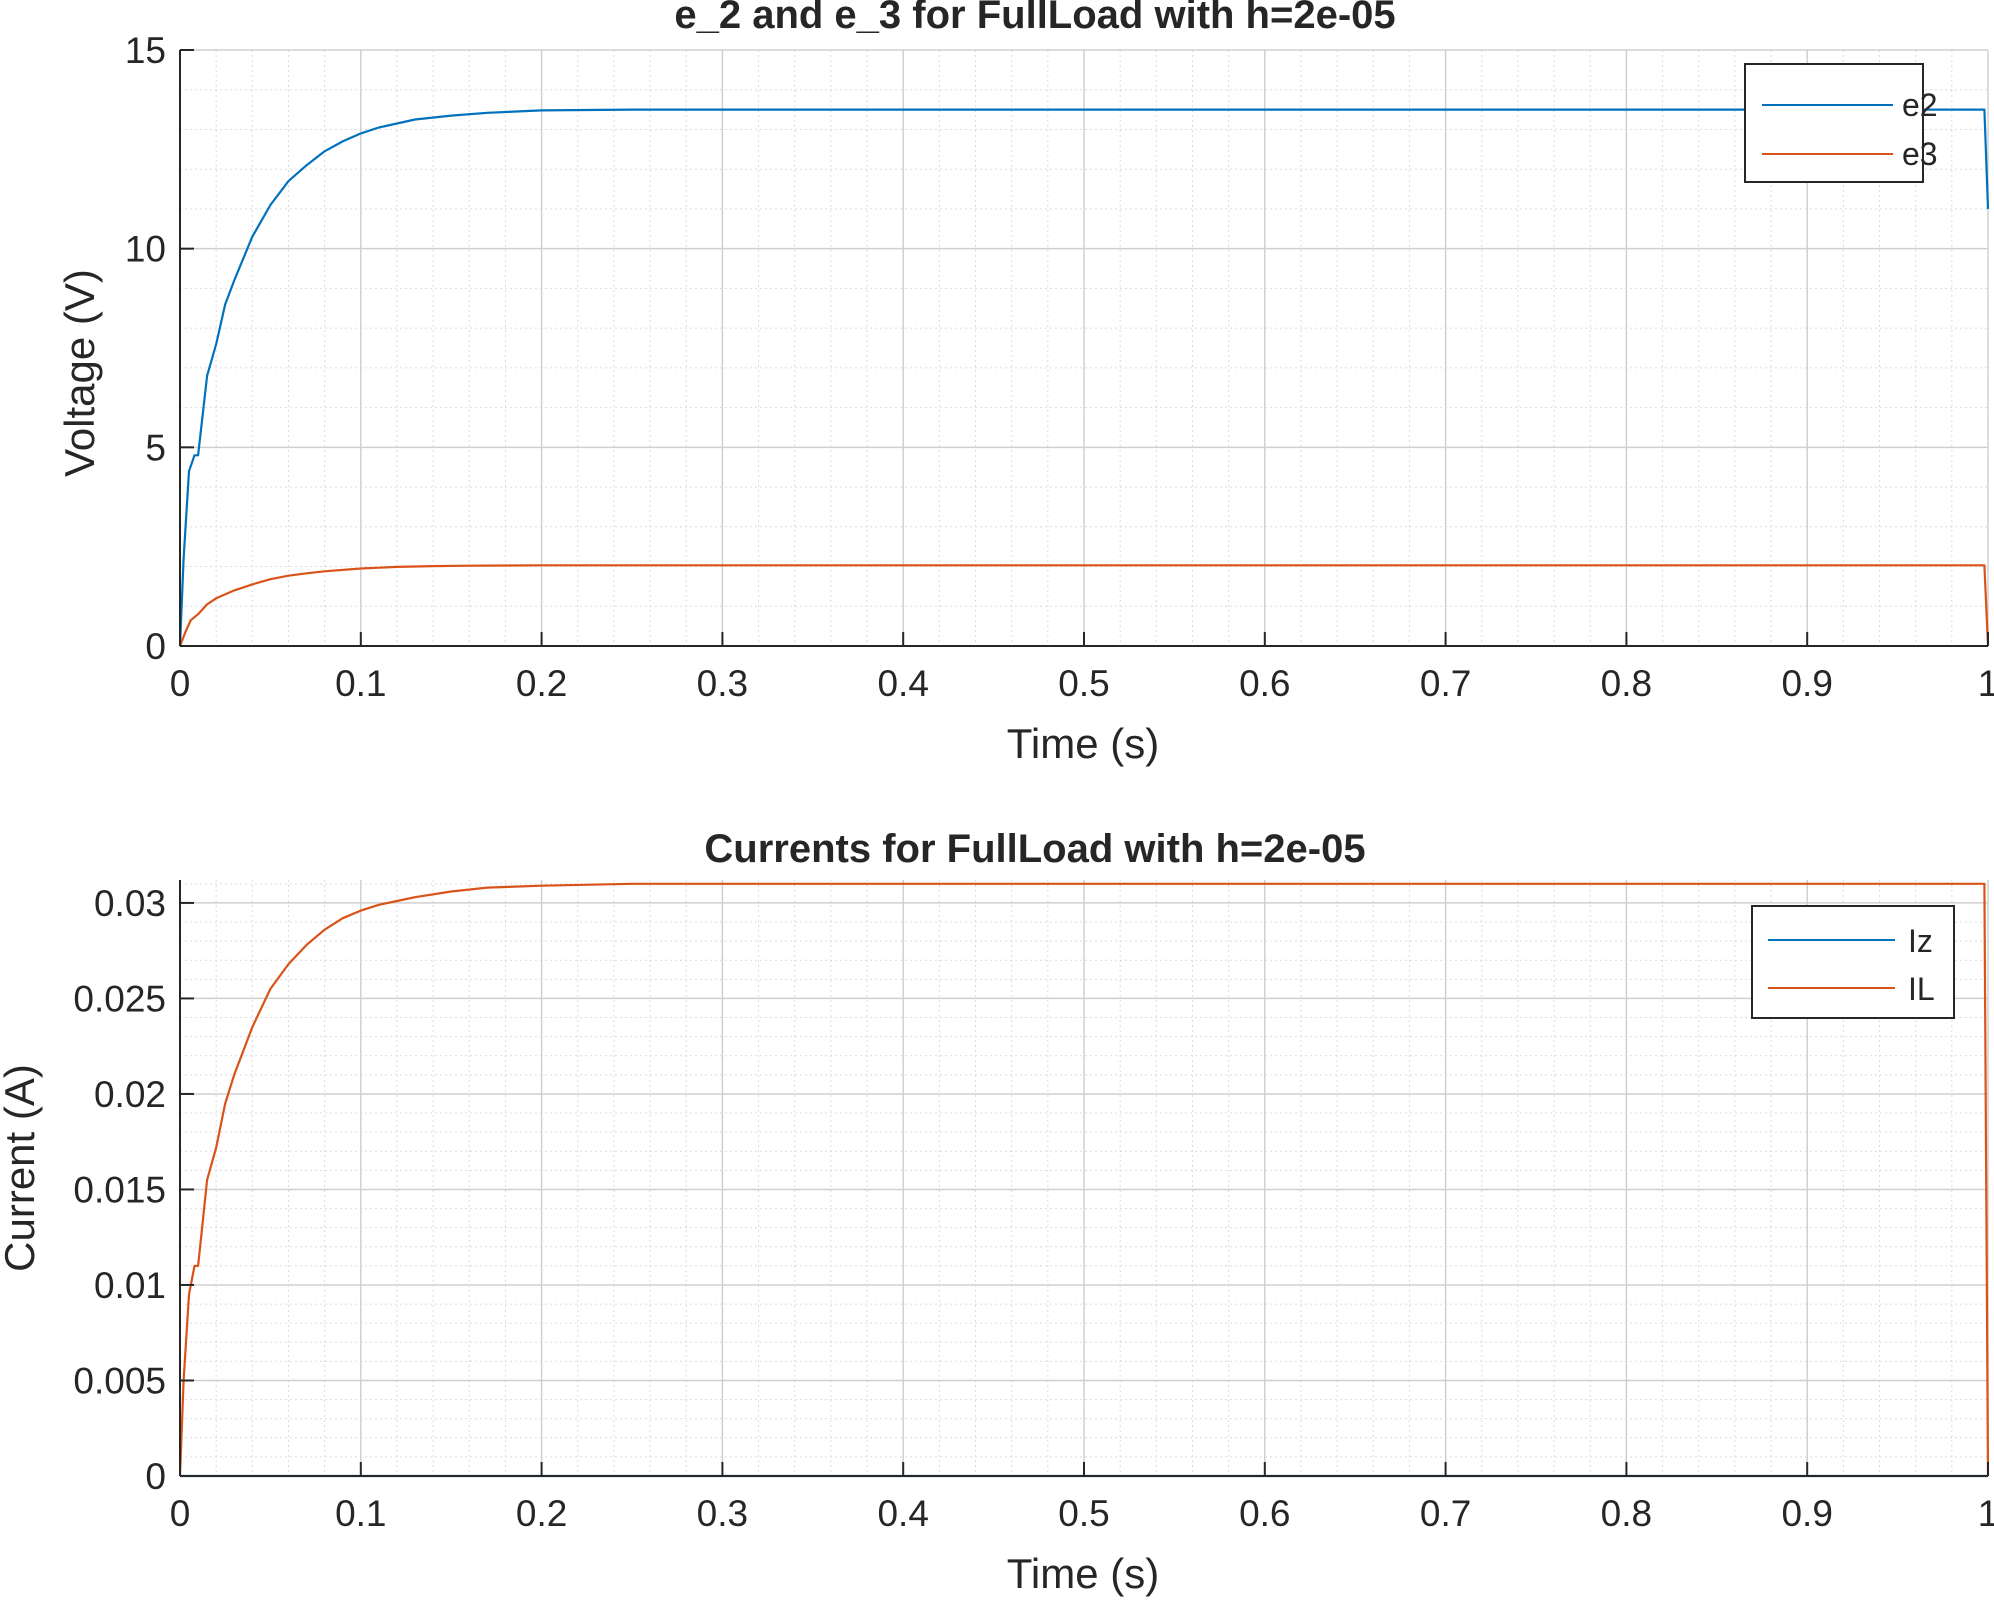 This screenshot has width=1994, height=1601. I want to click on legend-label-e2: e2, so click(1920, 105).